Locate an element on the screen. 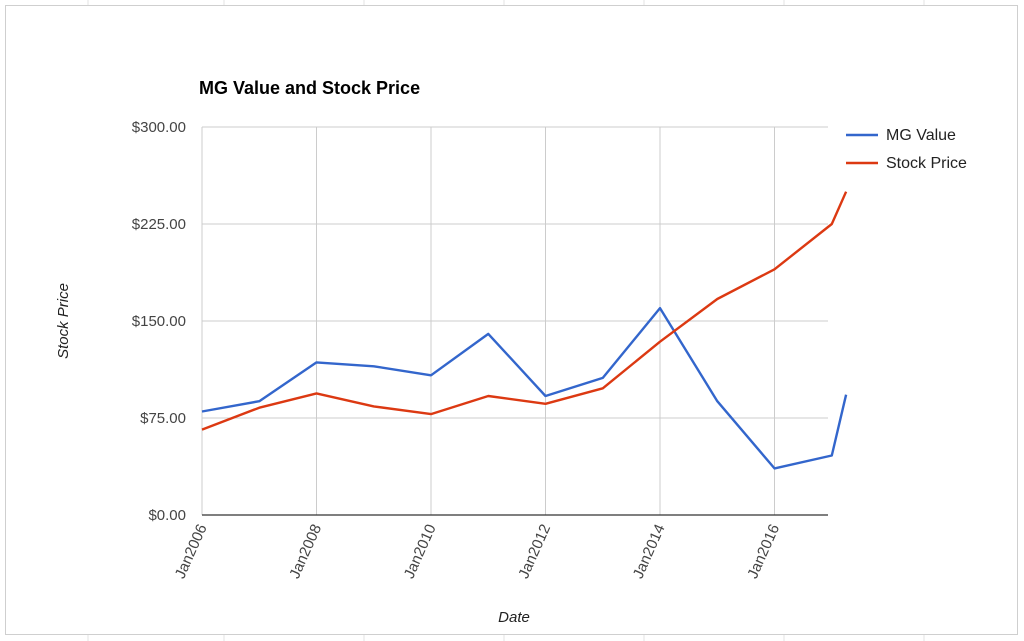  x-tick-label: Jan2012 is located at coordinates (534, 552).